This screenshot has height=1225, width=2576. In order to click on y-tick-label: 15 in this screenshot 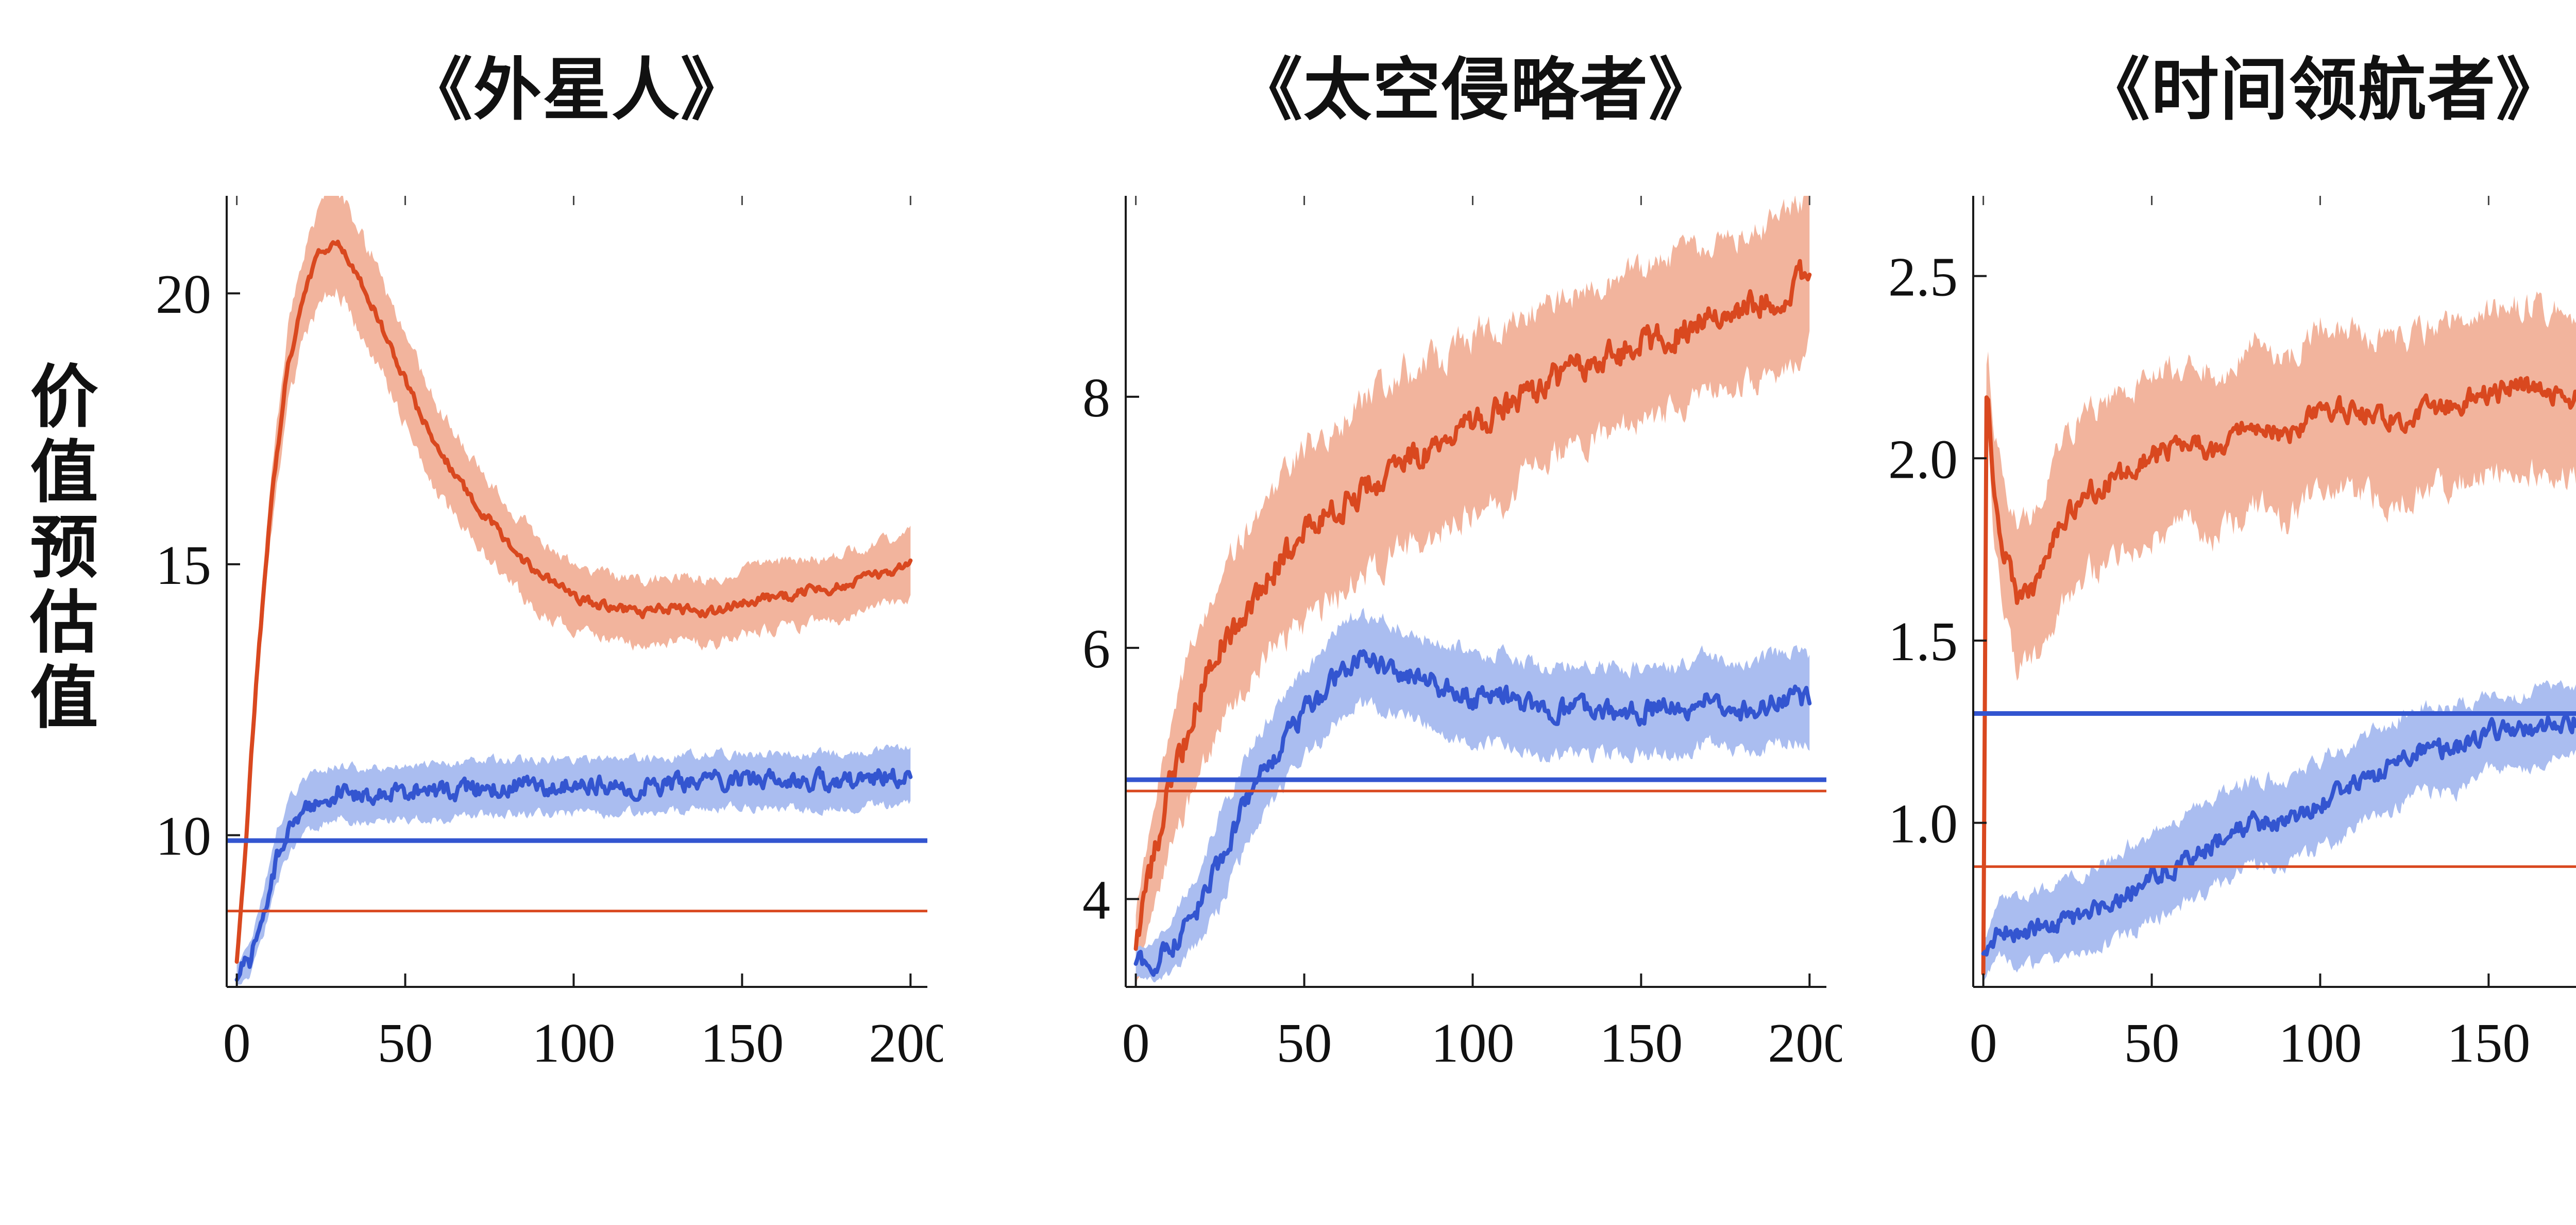, I will do `click(183, 565)`.